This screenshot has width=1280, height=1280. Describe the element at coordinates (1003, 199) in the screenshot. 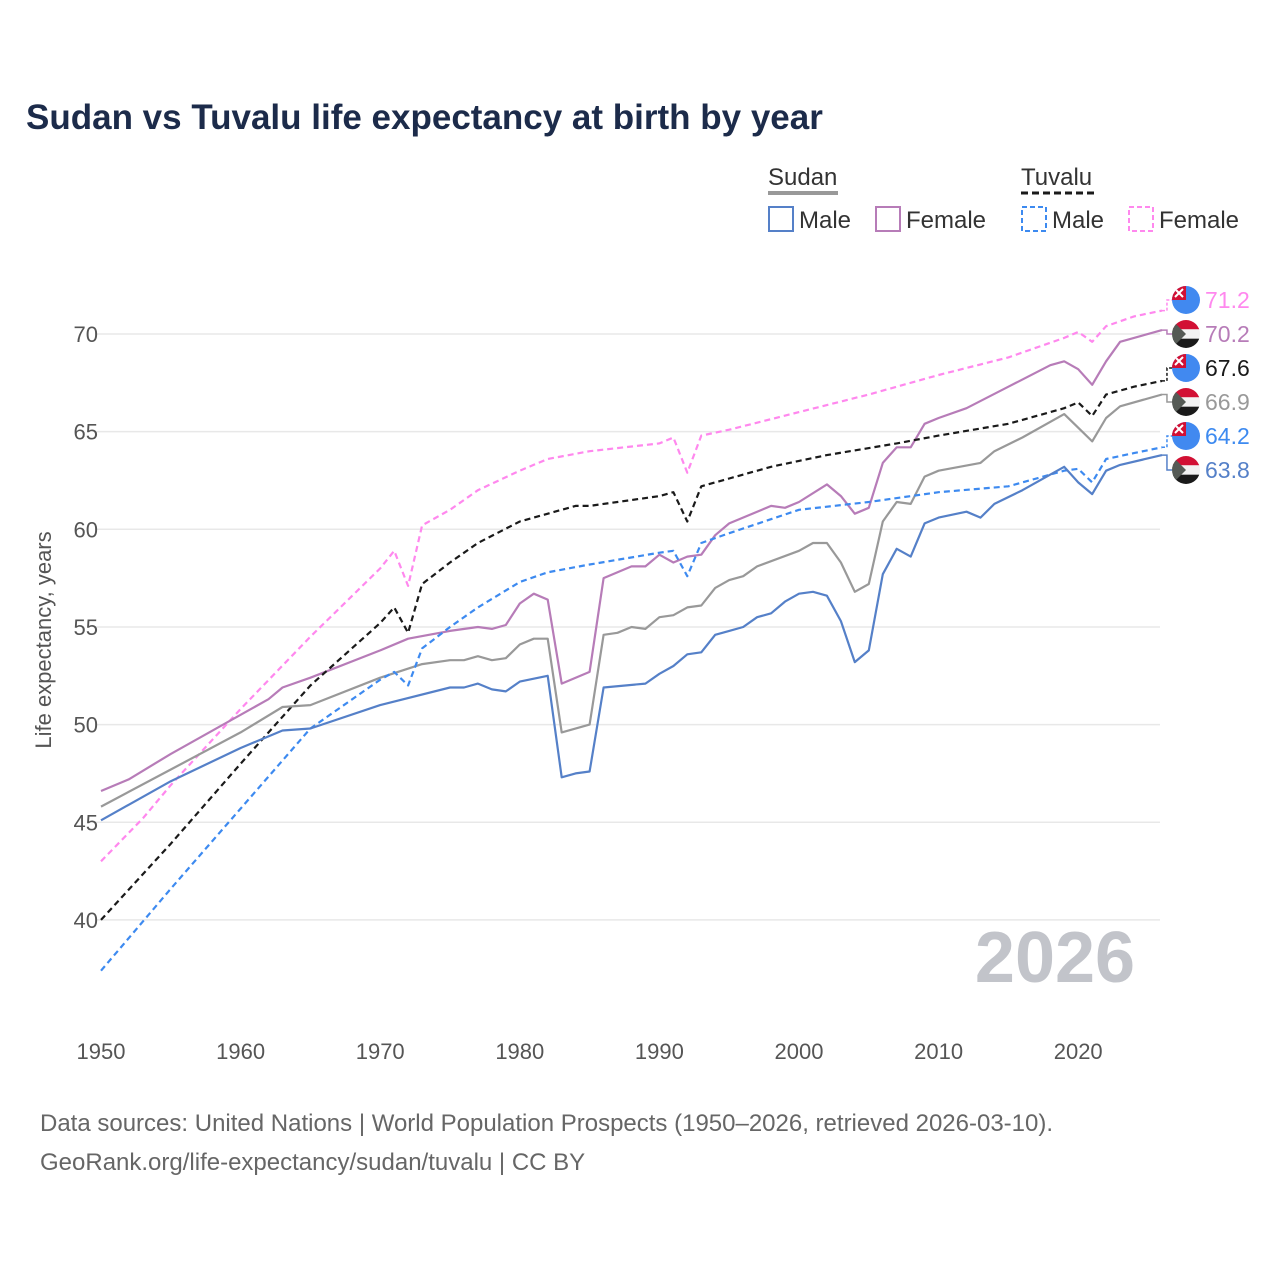

I see `legend: Sudan Male Female Tuvalu Male Female` at that location.